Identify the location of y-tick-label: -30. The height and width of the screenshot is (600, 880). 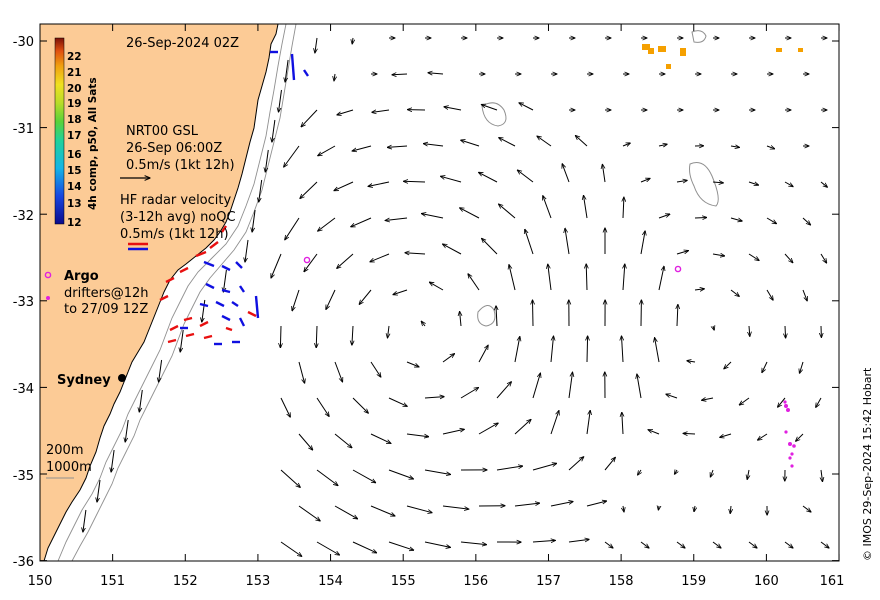
(23, 42).